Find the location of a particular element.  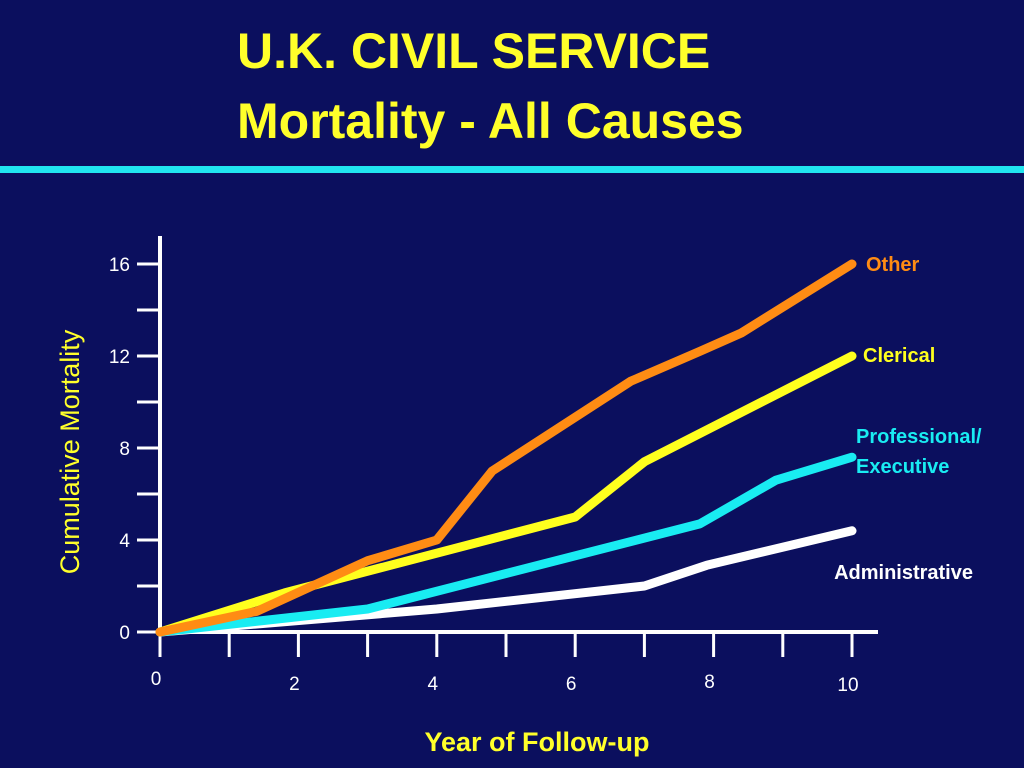

series-label: Professional/Executive is located at coordinates (919, 452).